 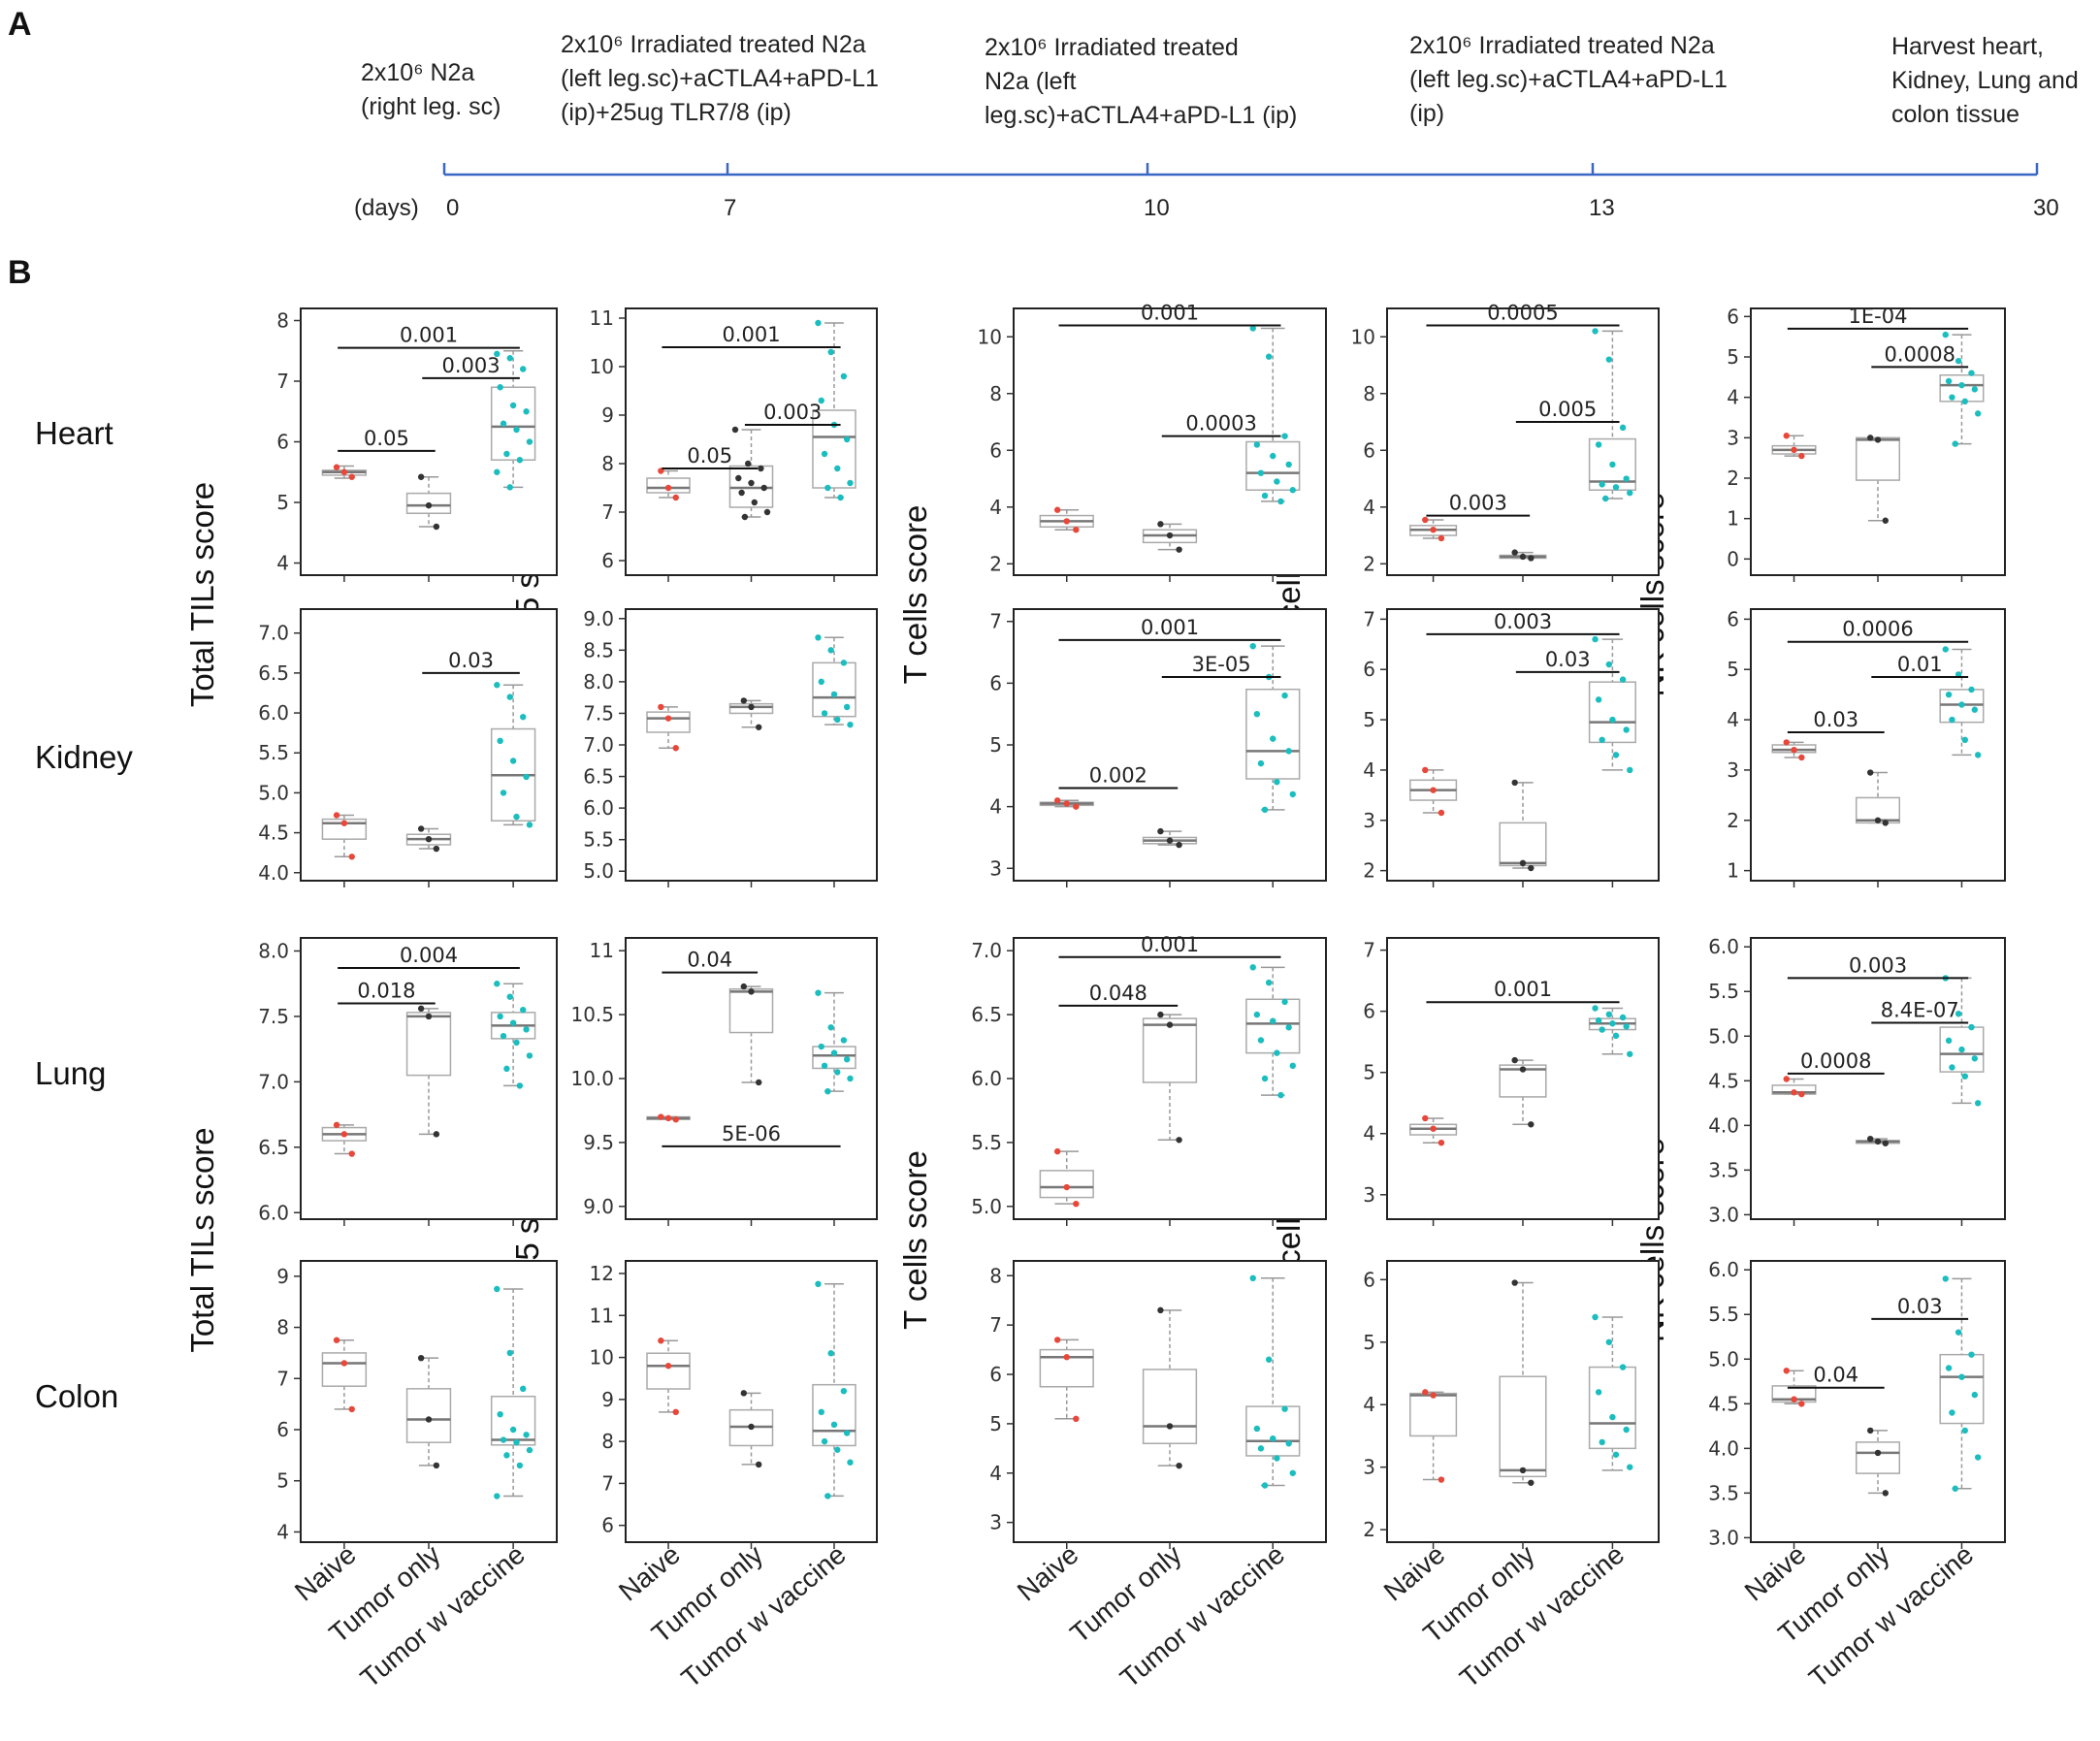 I want to click on y-tick-label: 3, so click(x=995, y=1522).